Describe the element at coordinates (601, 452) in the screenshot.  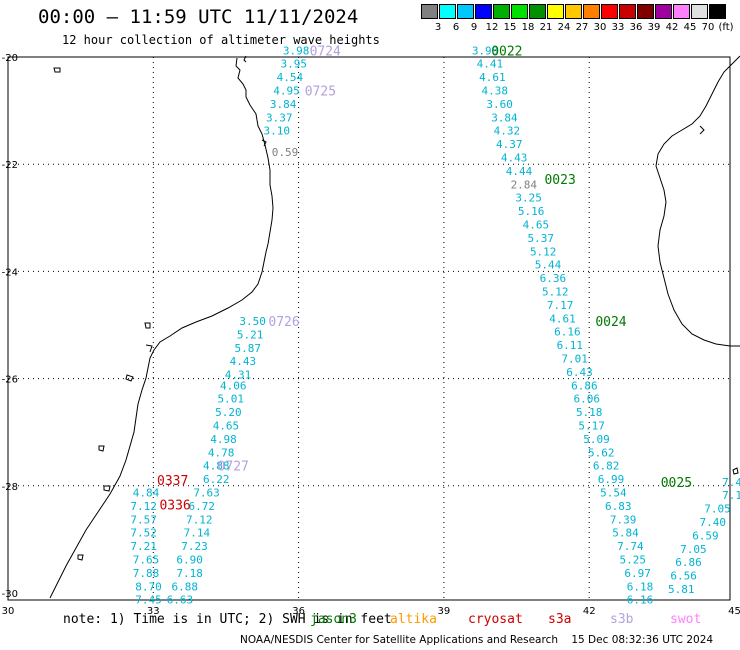
I see `wave-height-value: 5.62` at that location.